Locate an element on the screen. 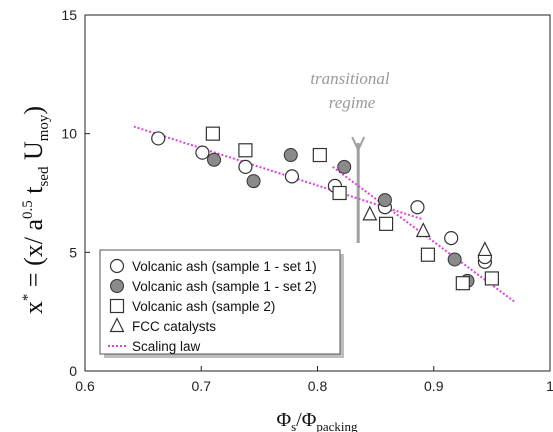 This screenshot has width=553, height=432. x-axis-label: Φs/Φpacking is located at coordinates (317, 420).